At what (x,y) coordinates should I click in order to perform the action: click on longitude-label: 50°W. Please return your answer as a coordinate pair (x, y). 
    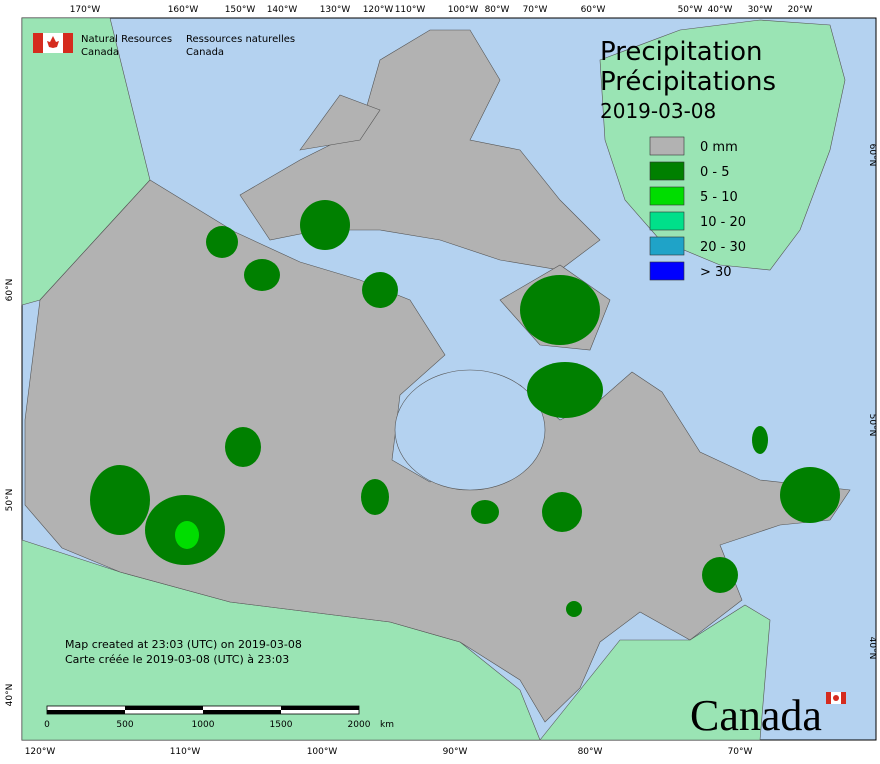
    Looking at the image, I should click on (690, 10).